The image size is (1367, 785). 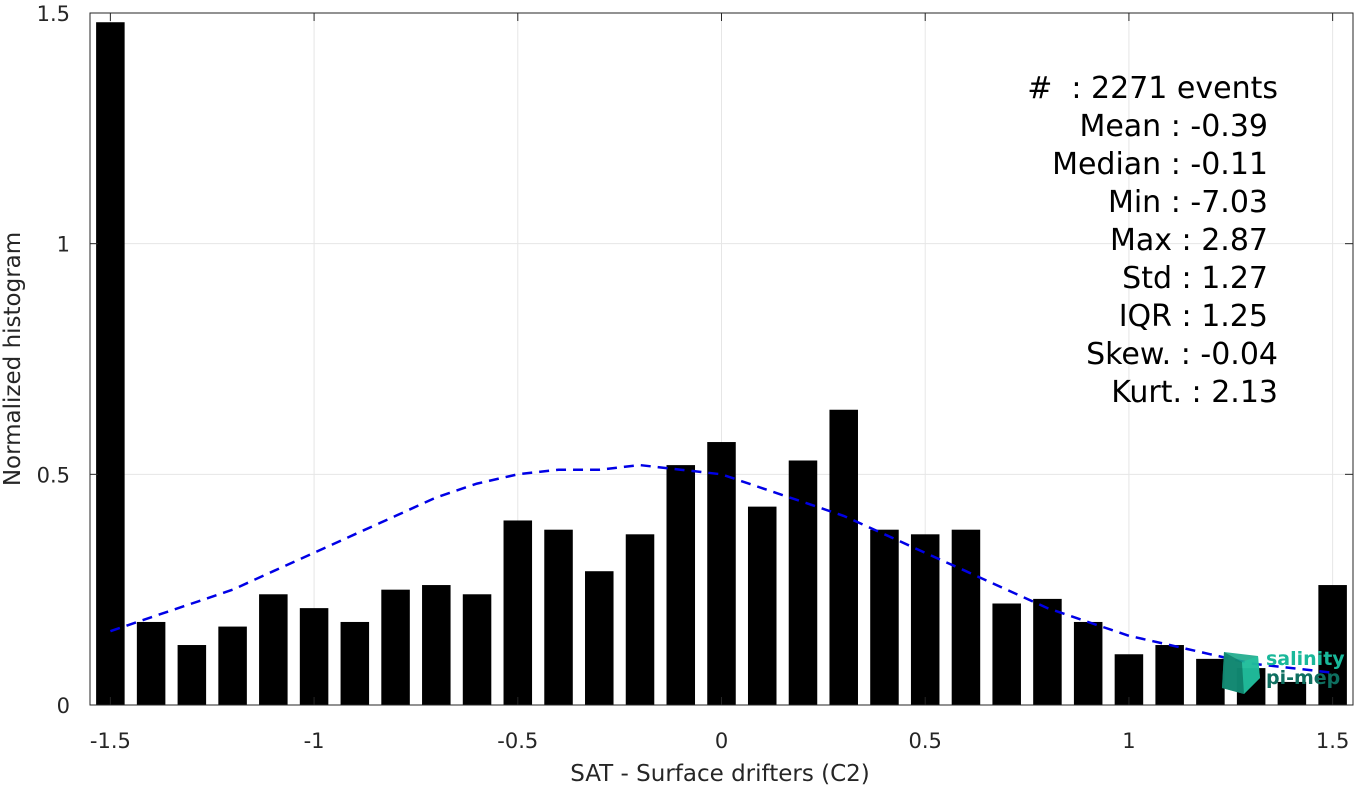 What do you see at coordinates (1194, 392) in the screenshot?
I see `stat-kurt: Kurt. : 2.13` at bounding box center [1194, 392].